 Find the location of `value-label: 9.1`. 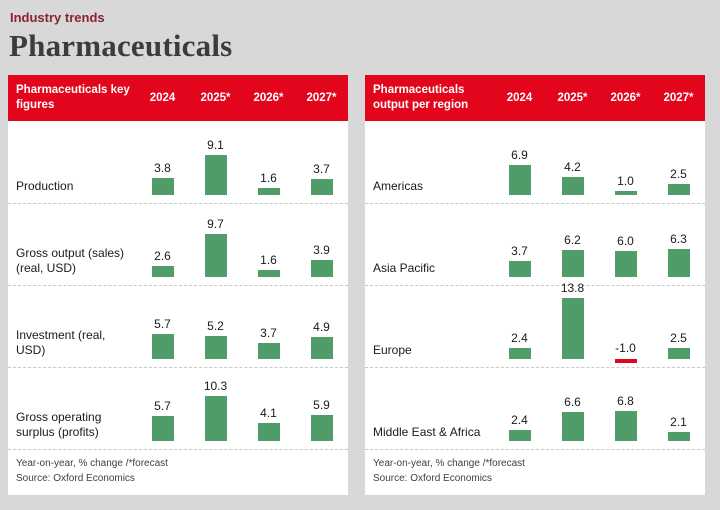

value-label: 9.1 is located at coordinates (215, 144).